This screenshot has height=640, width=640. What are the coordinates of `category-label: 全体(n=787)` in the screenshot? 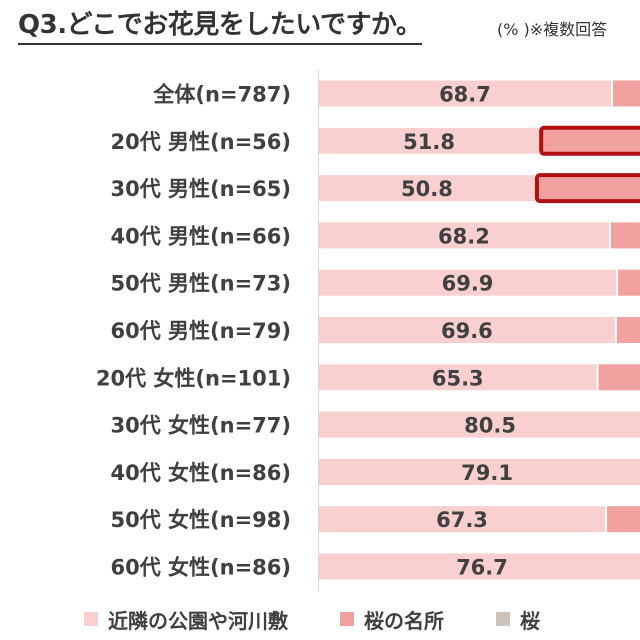 It's located at (221, 95).